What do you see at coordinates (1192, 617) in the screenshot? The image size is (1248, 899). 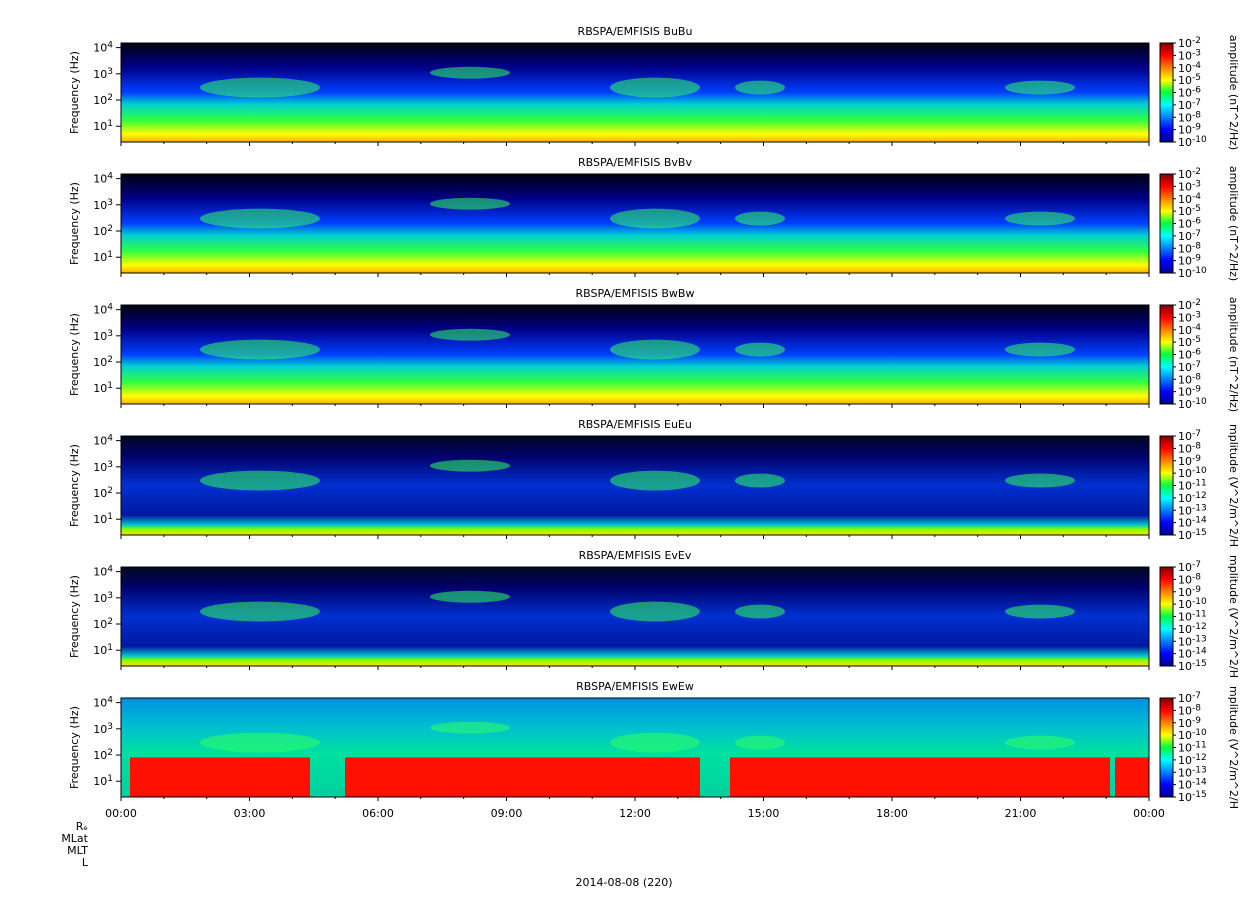 I see `colorbar-tick-label: 10⁻¹¹` at bounding box center [1192, 617].